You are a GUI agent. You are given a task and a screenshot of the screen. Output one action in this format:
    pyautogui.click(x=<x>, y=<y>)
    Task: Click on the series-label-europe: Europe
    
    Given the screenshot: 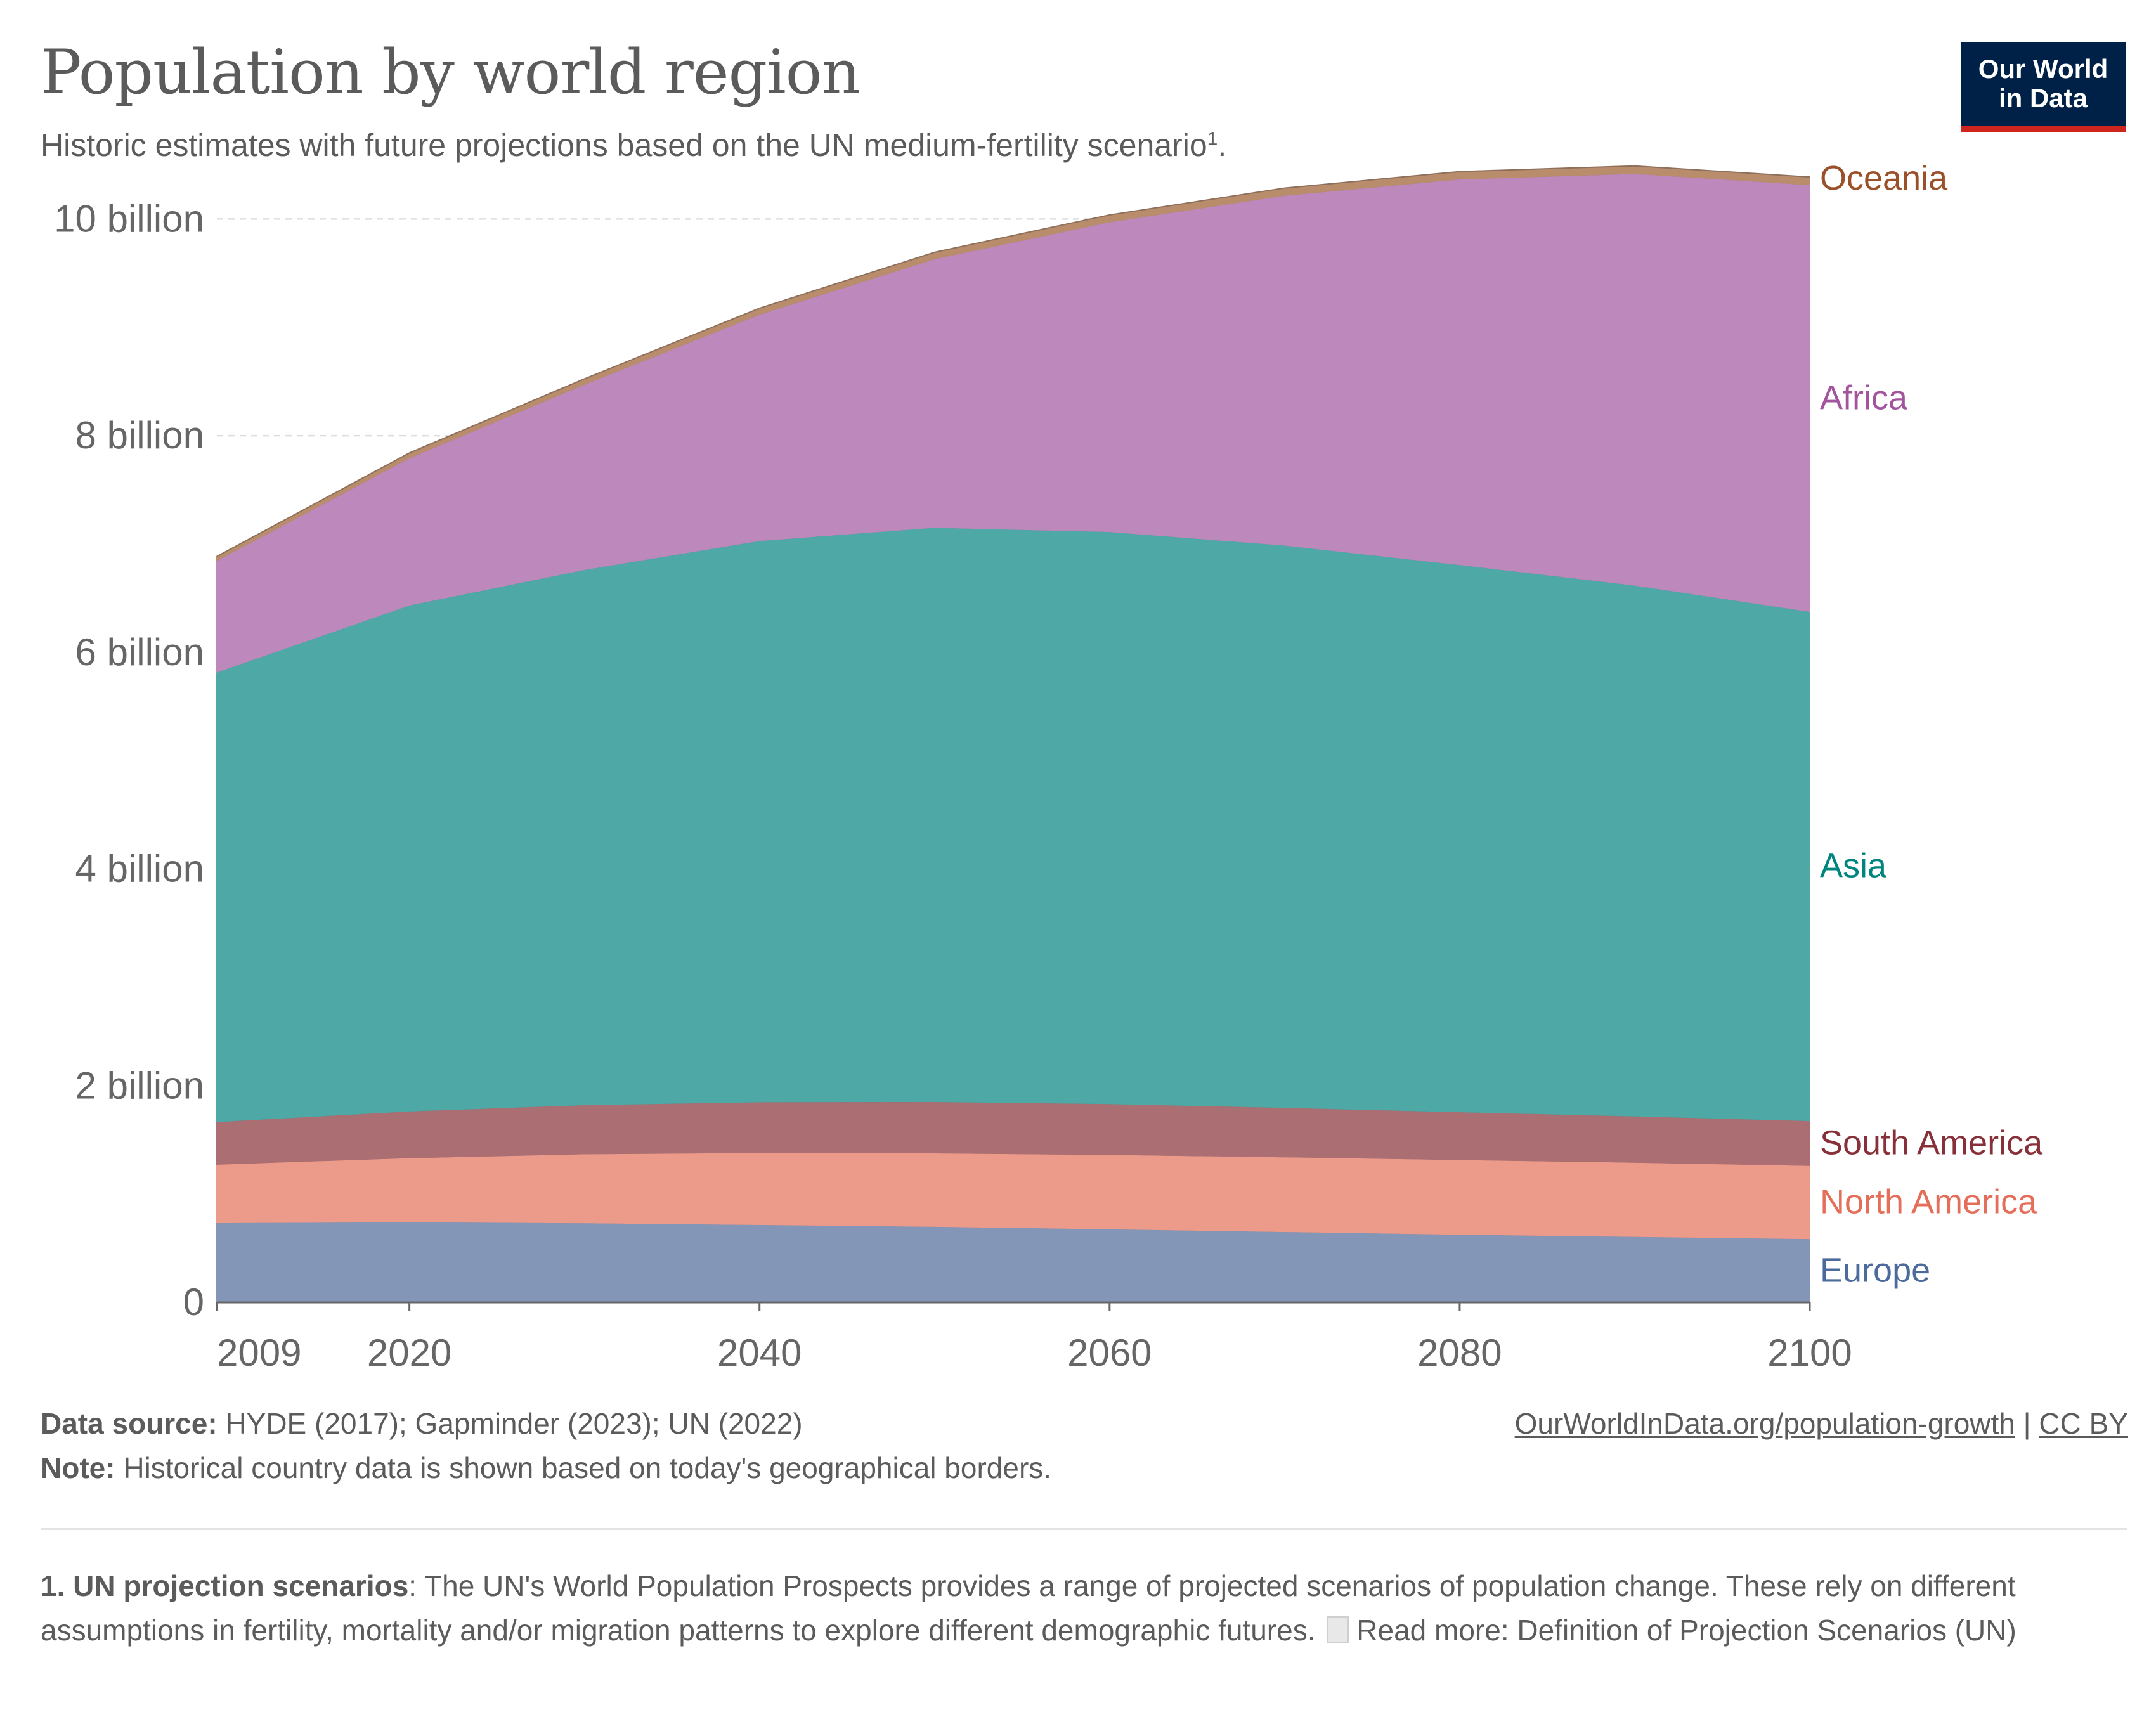 What is the action you would take?
    pyautogui.click(x=1875, y=1271)
    